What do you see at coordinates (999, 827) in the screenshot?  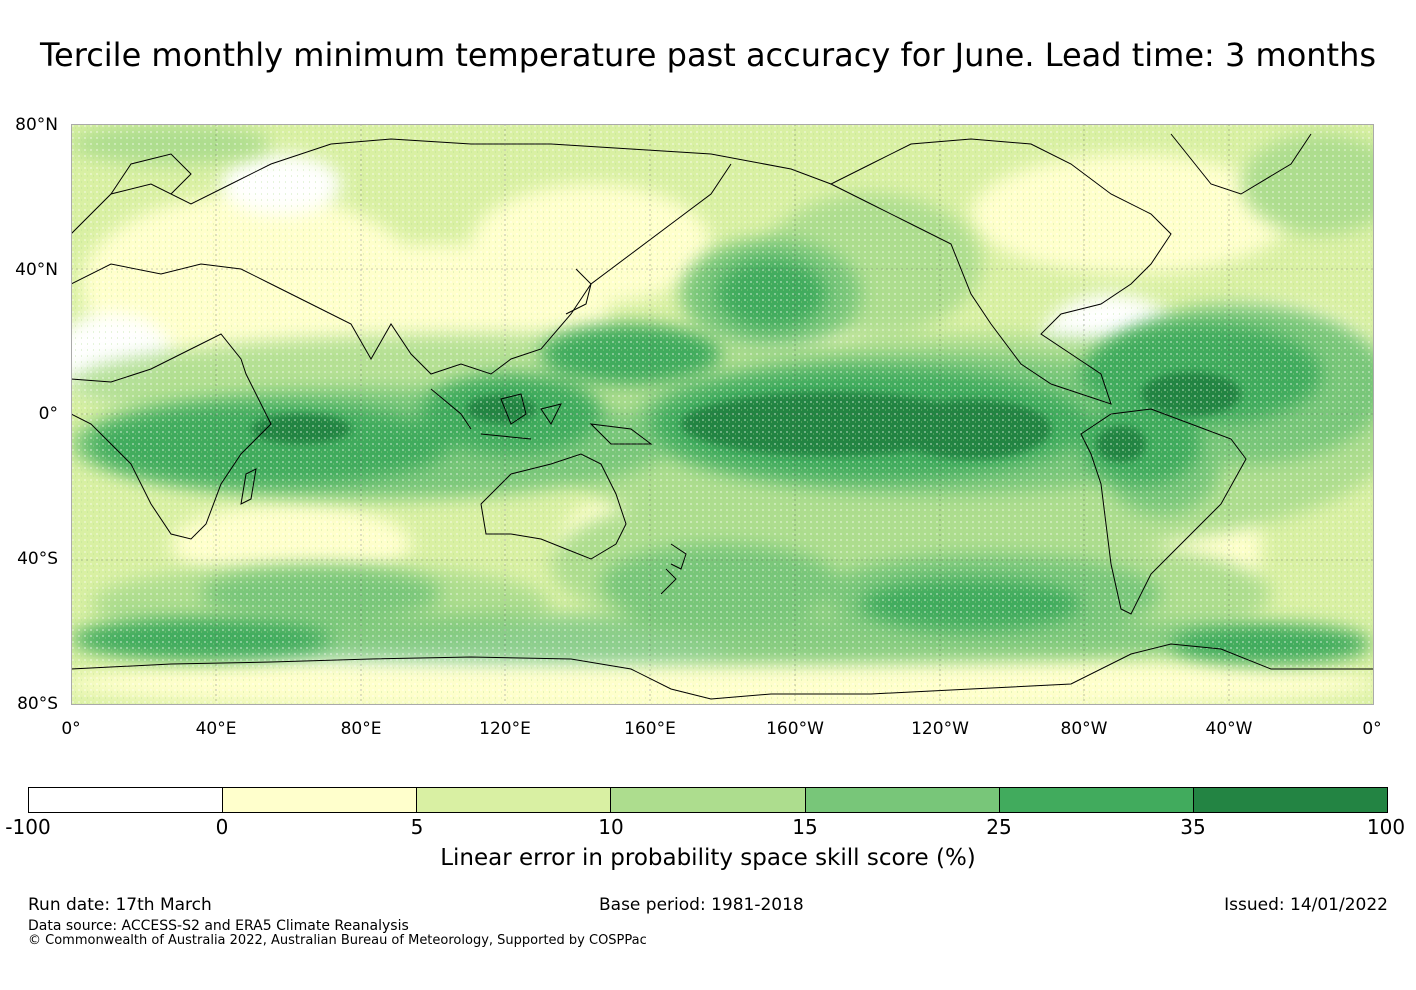 I see `colorbar-tick: 25` at bounding box center [999, 827].